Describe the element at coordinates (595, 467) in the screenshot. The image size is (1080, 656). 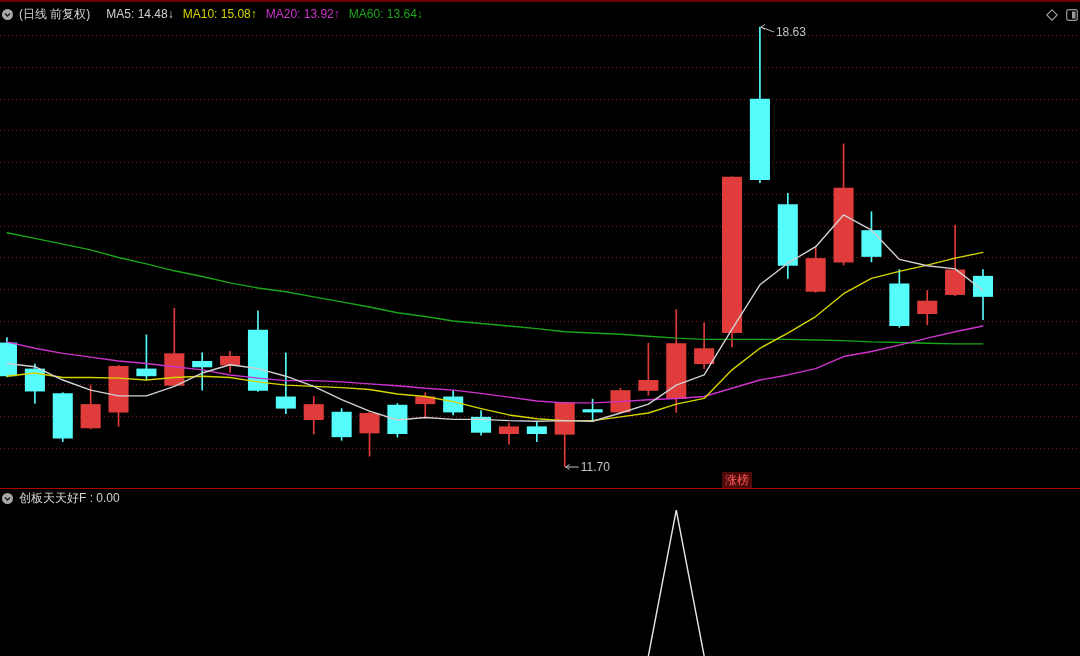
I see `annotation: 11.70` at that location.